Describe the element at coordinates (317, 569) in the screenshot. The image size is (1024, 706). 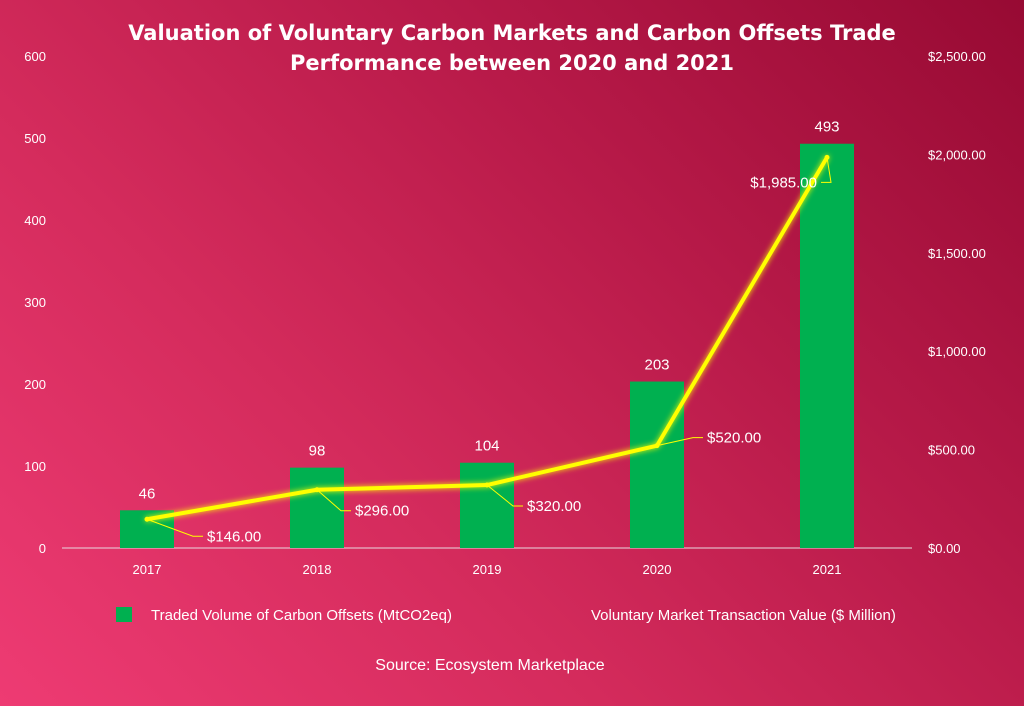
I see `x-axis-tick-label: 2018` at that location.